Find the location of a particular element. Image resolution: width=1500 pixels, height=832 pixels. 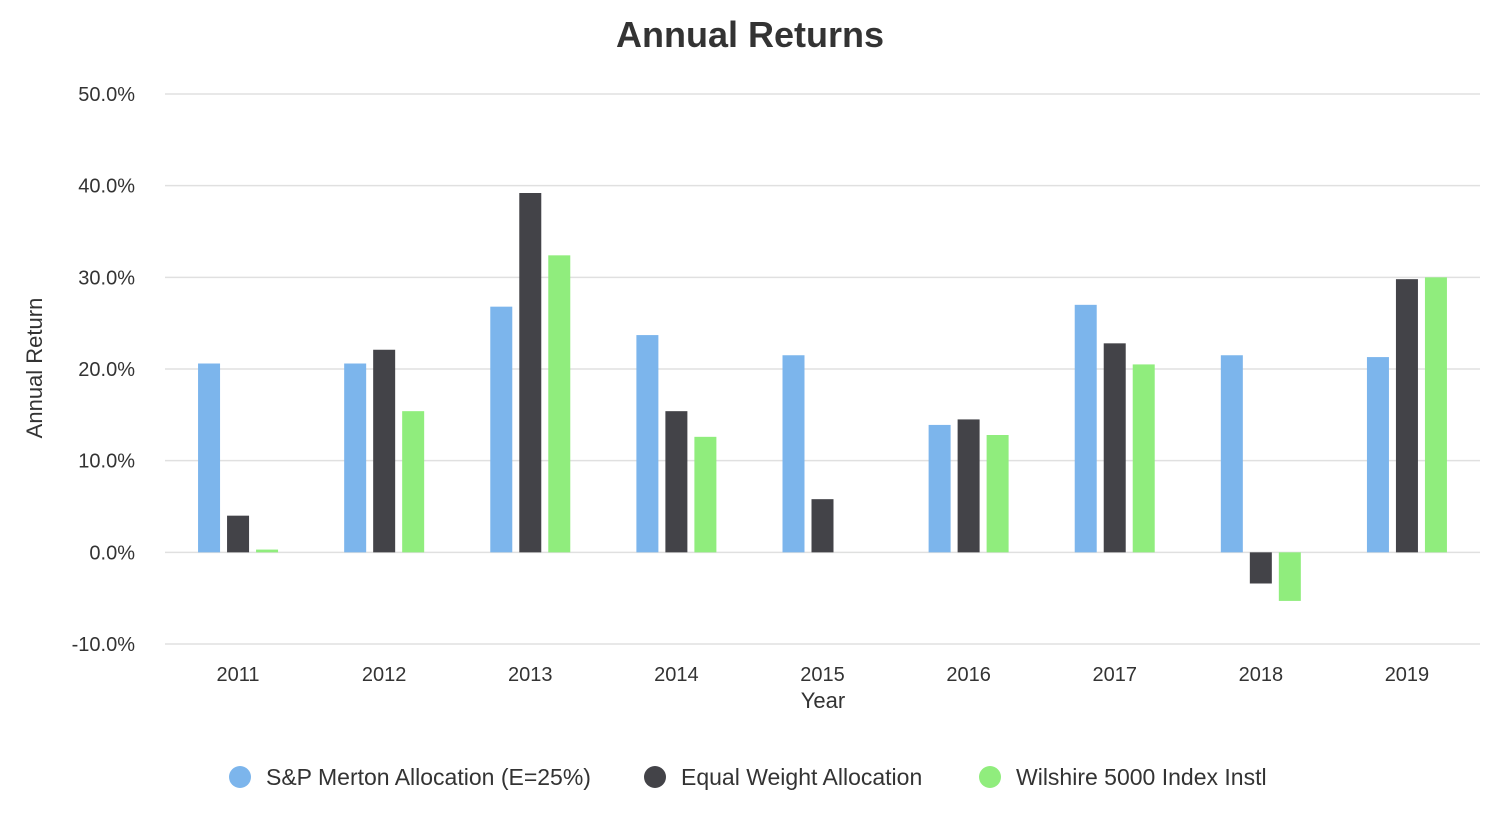

x-axis-ticks: 2011 2012 2013 2014 2015 2016 2017 2018 2019 is located at coordinates (823, 675).